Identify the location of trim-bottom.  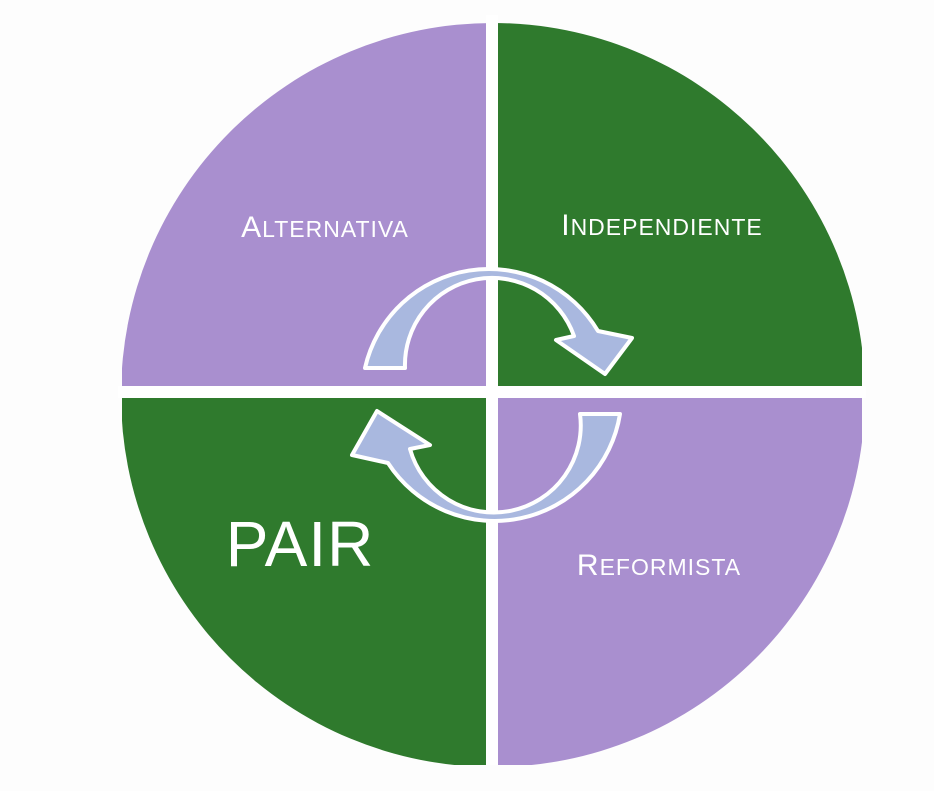
(467, 778).